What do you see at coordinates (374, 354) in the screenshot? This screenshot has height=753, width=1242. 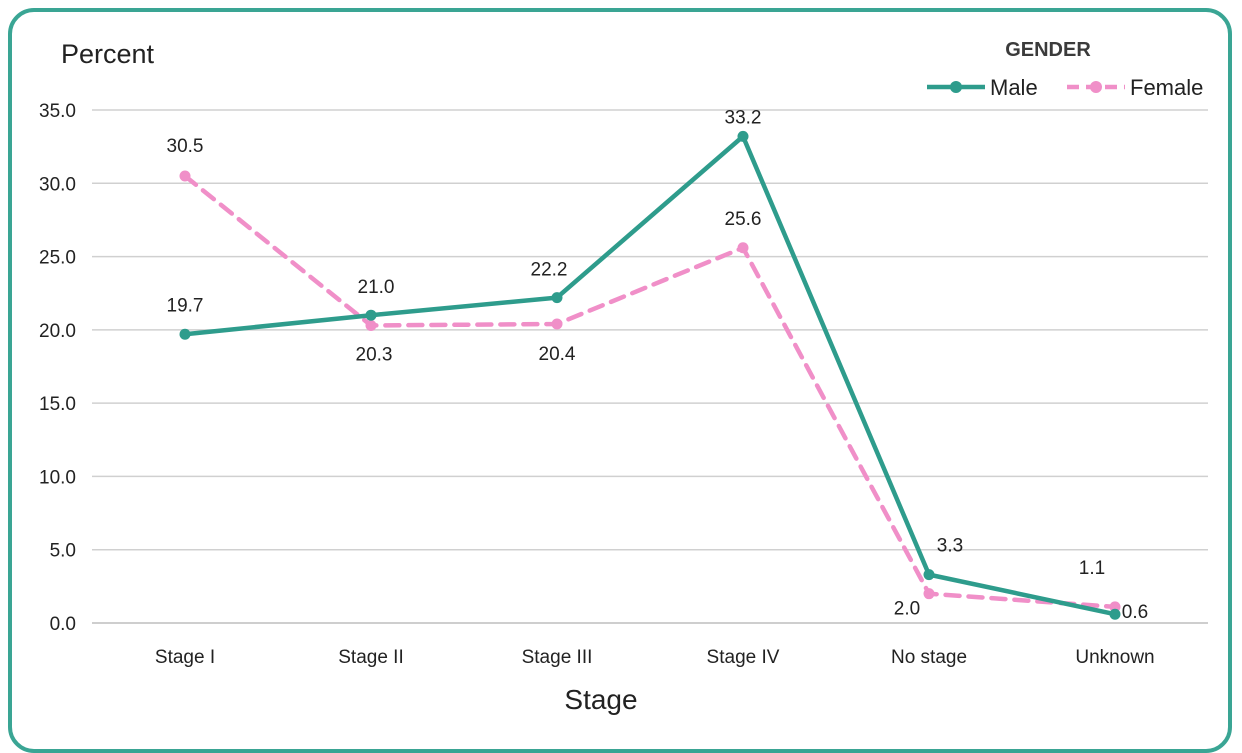 I see `data-label-female: 20.3` at bounding box center [374, 354].